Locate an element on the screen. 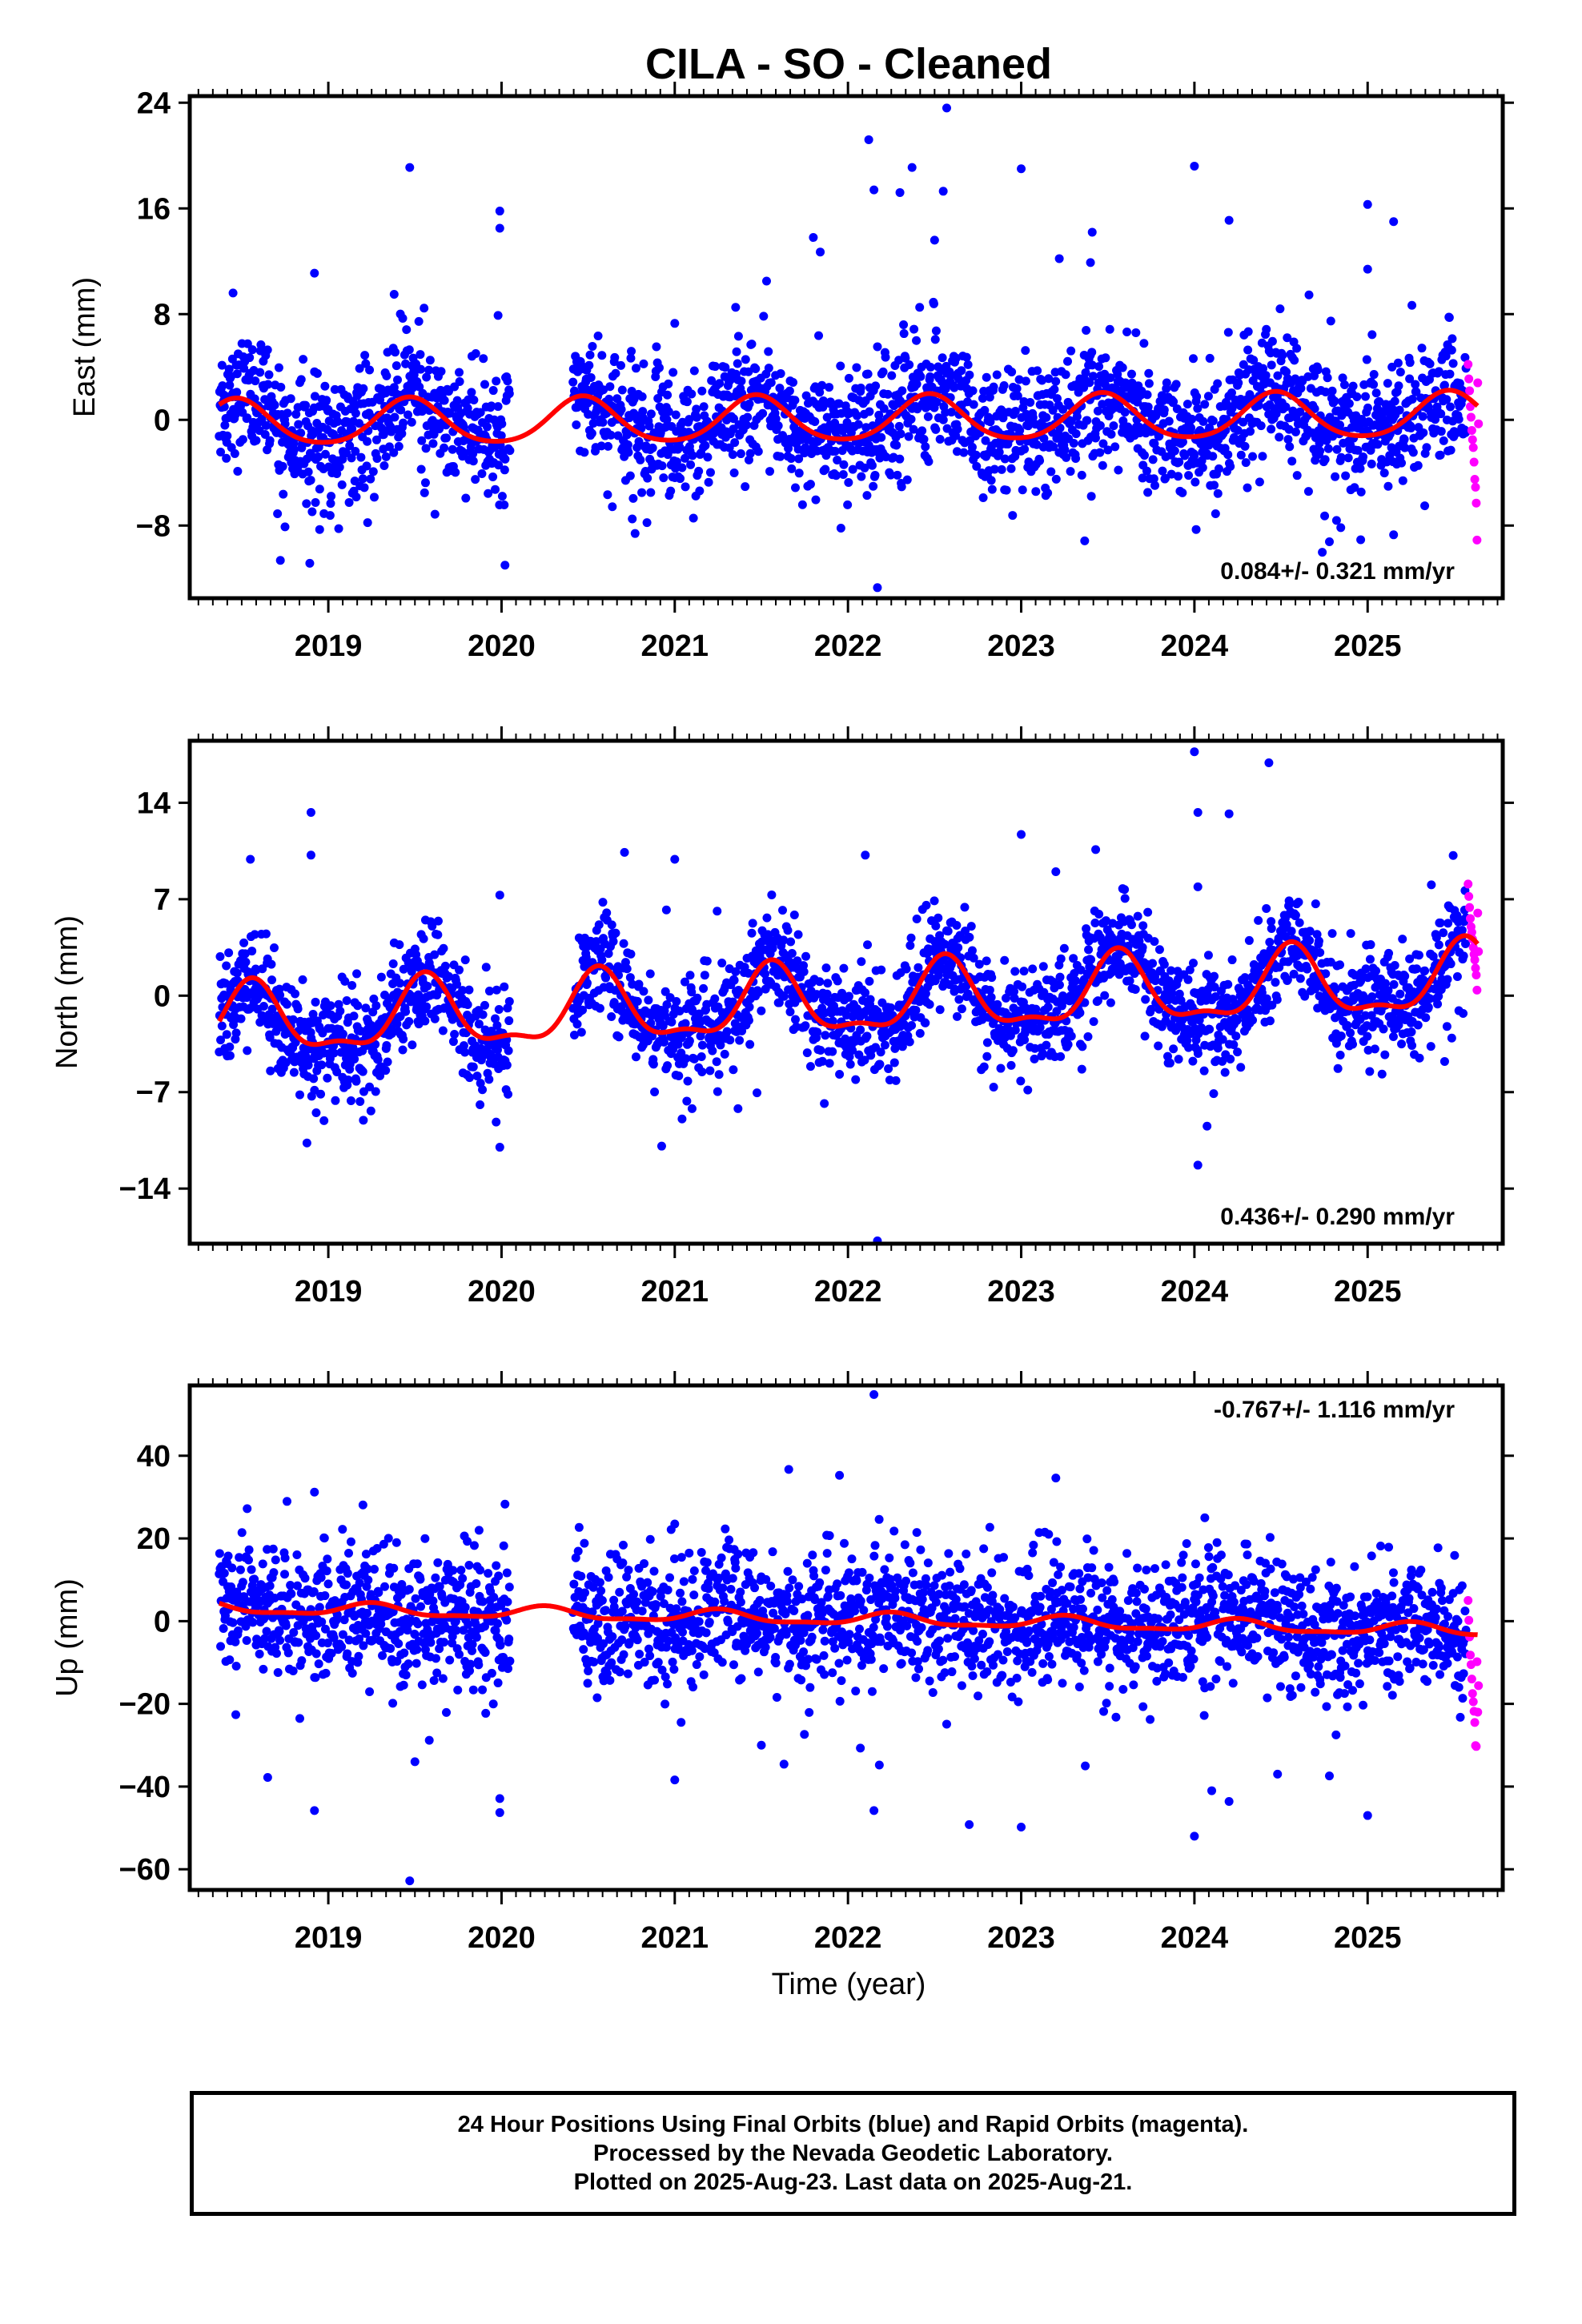 This screenshot has height=2324, width=1582. rapid-orbit-point is located at coordinates (1476, 503).